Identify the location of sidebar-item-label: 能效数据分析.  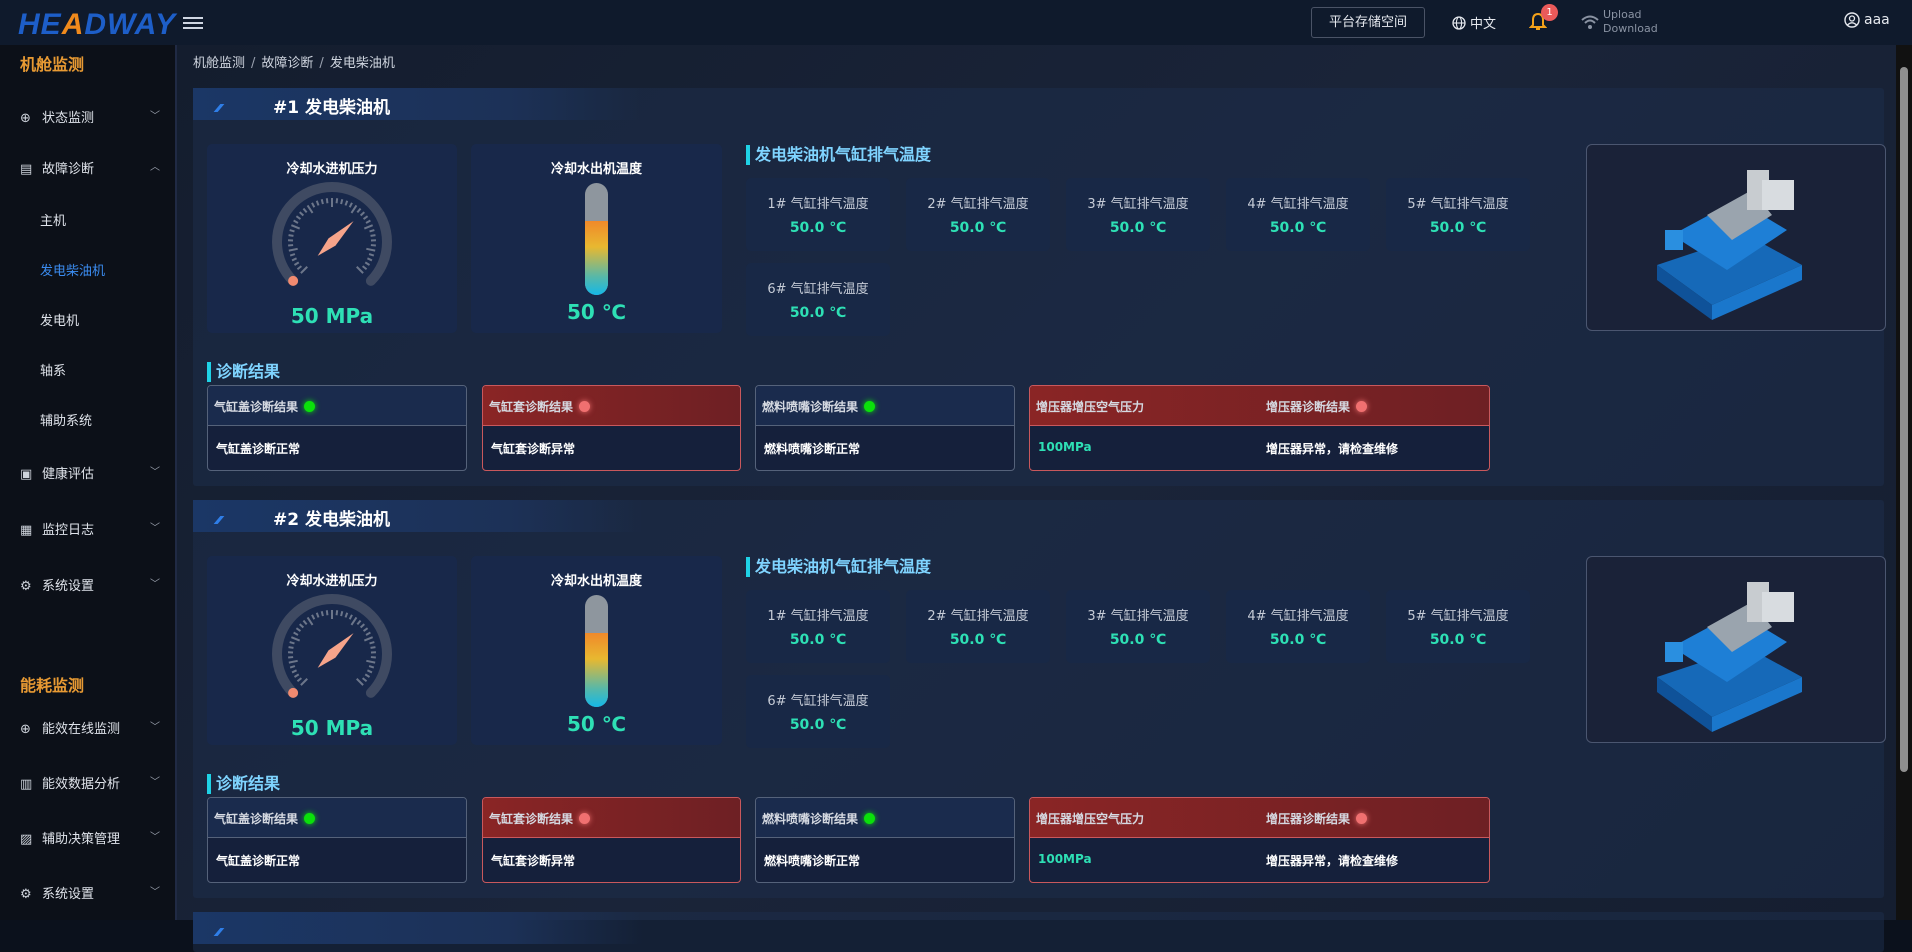
(81, 784).